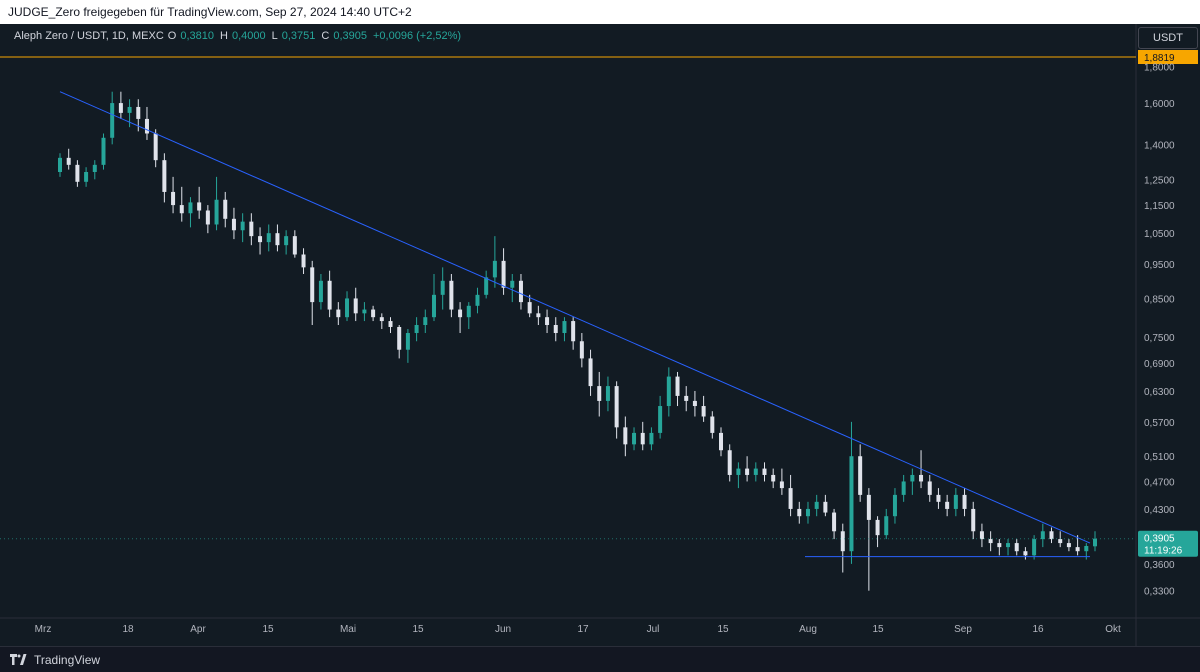  Describe the element at coordinates (1159, 364) in the screenshot. I see `price-tick-label: 0,6900` at that location.